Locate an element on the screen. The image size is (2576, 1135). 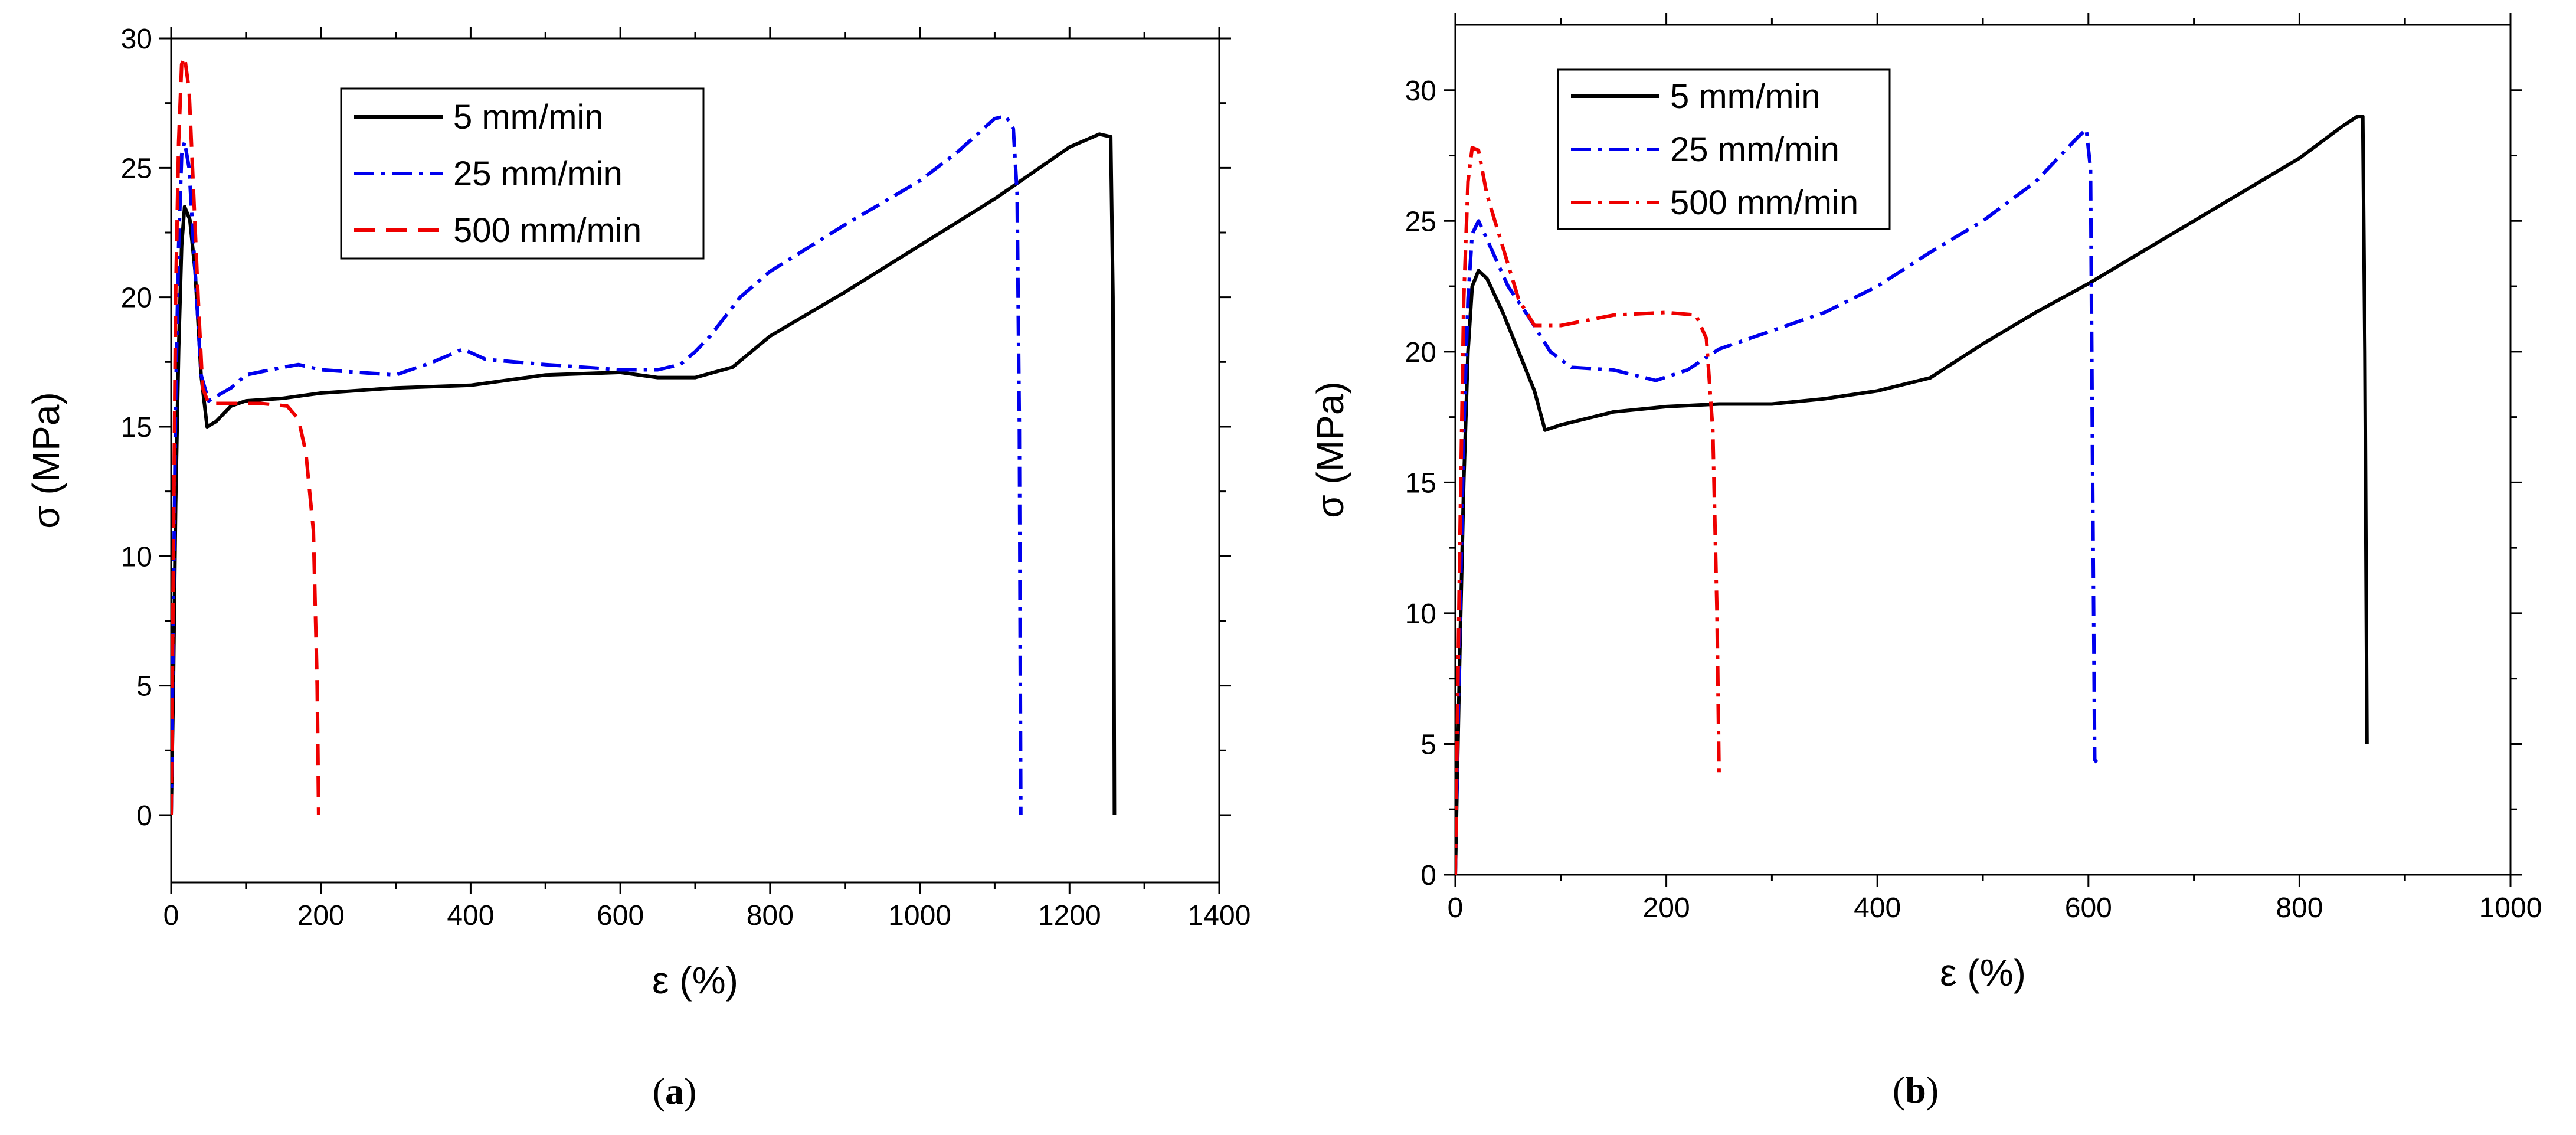
caption-label: a is located at coordinates (674, 1091).